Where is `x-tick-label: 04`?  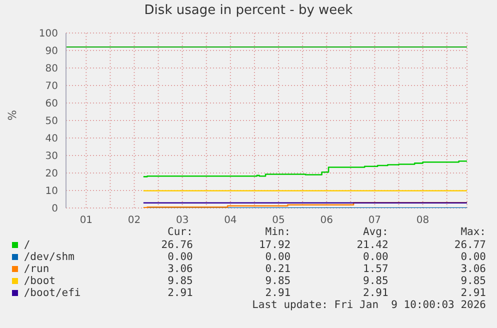
x-tick-label: 04 is located at coordinates (230, 220).